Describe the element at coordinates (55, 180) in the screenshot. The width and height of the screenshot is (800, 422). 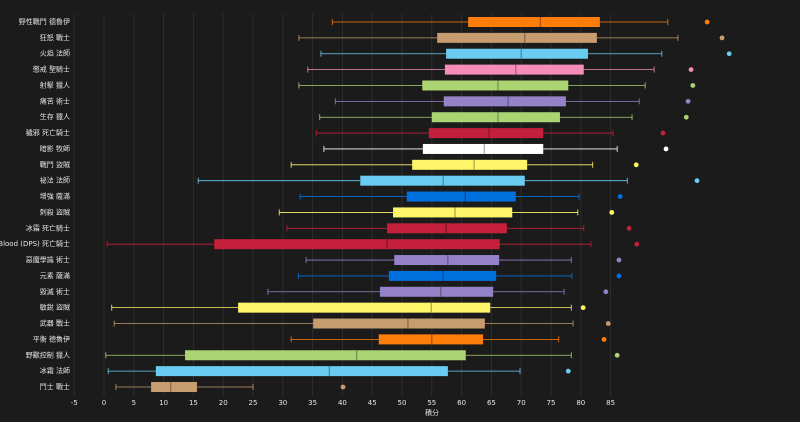
I see `category-label: 祕法 法師` at that location.